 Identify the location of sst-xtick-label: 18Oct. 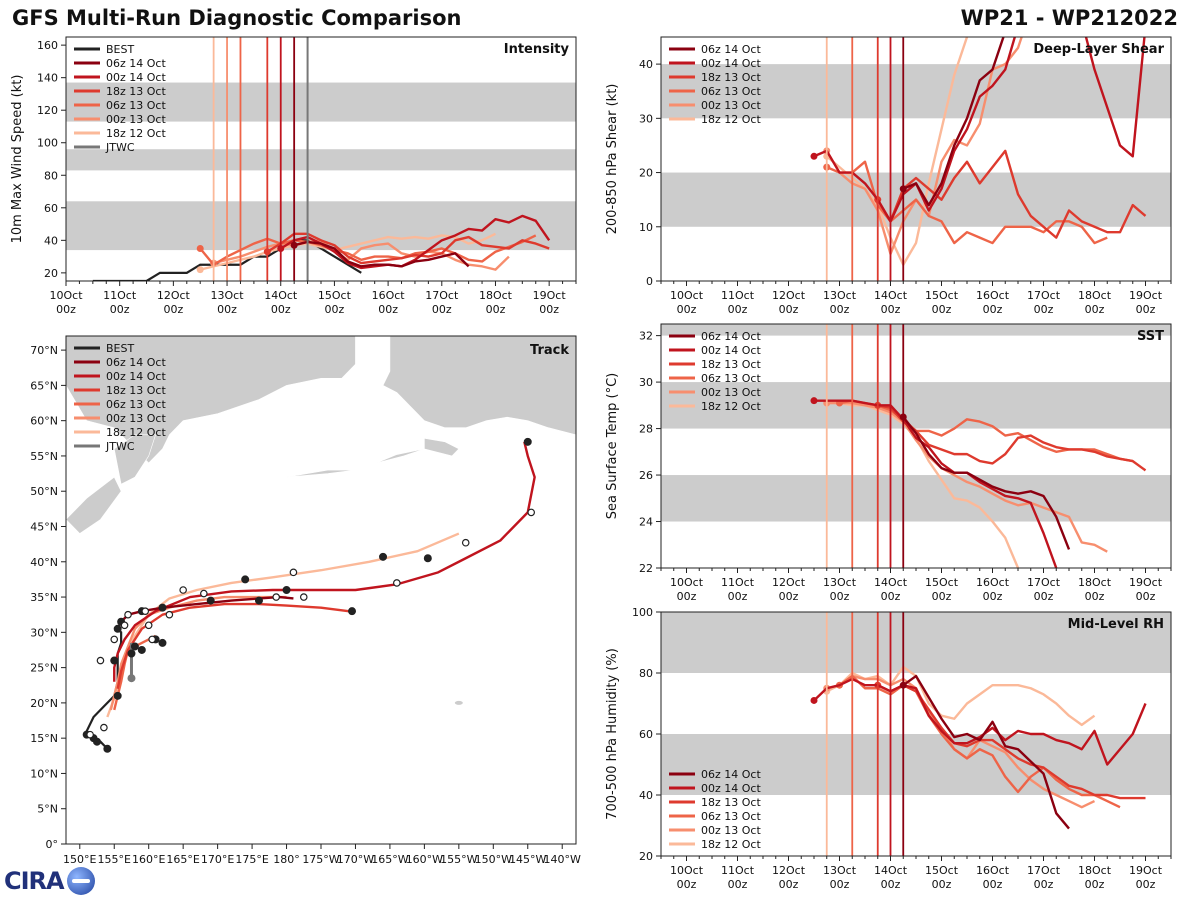
(1095, 582).